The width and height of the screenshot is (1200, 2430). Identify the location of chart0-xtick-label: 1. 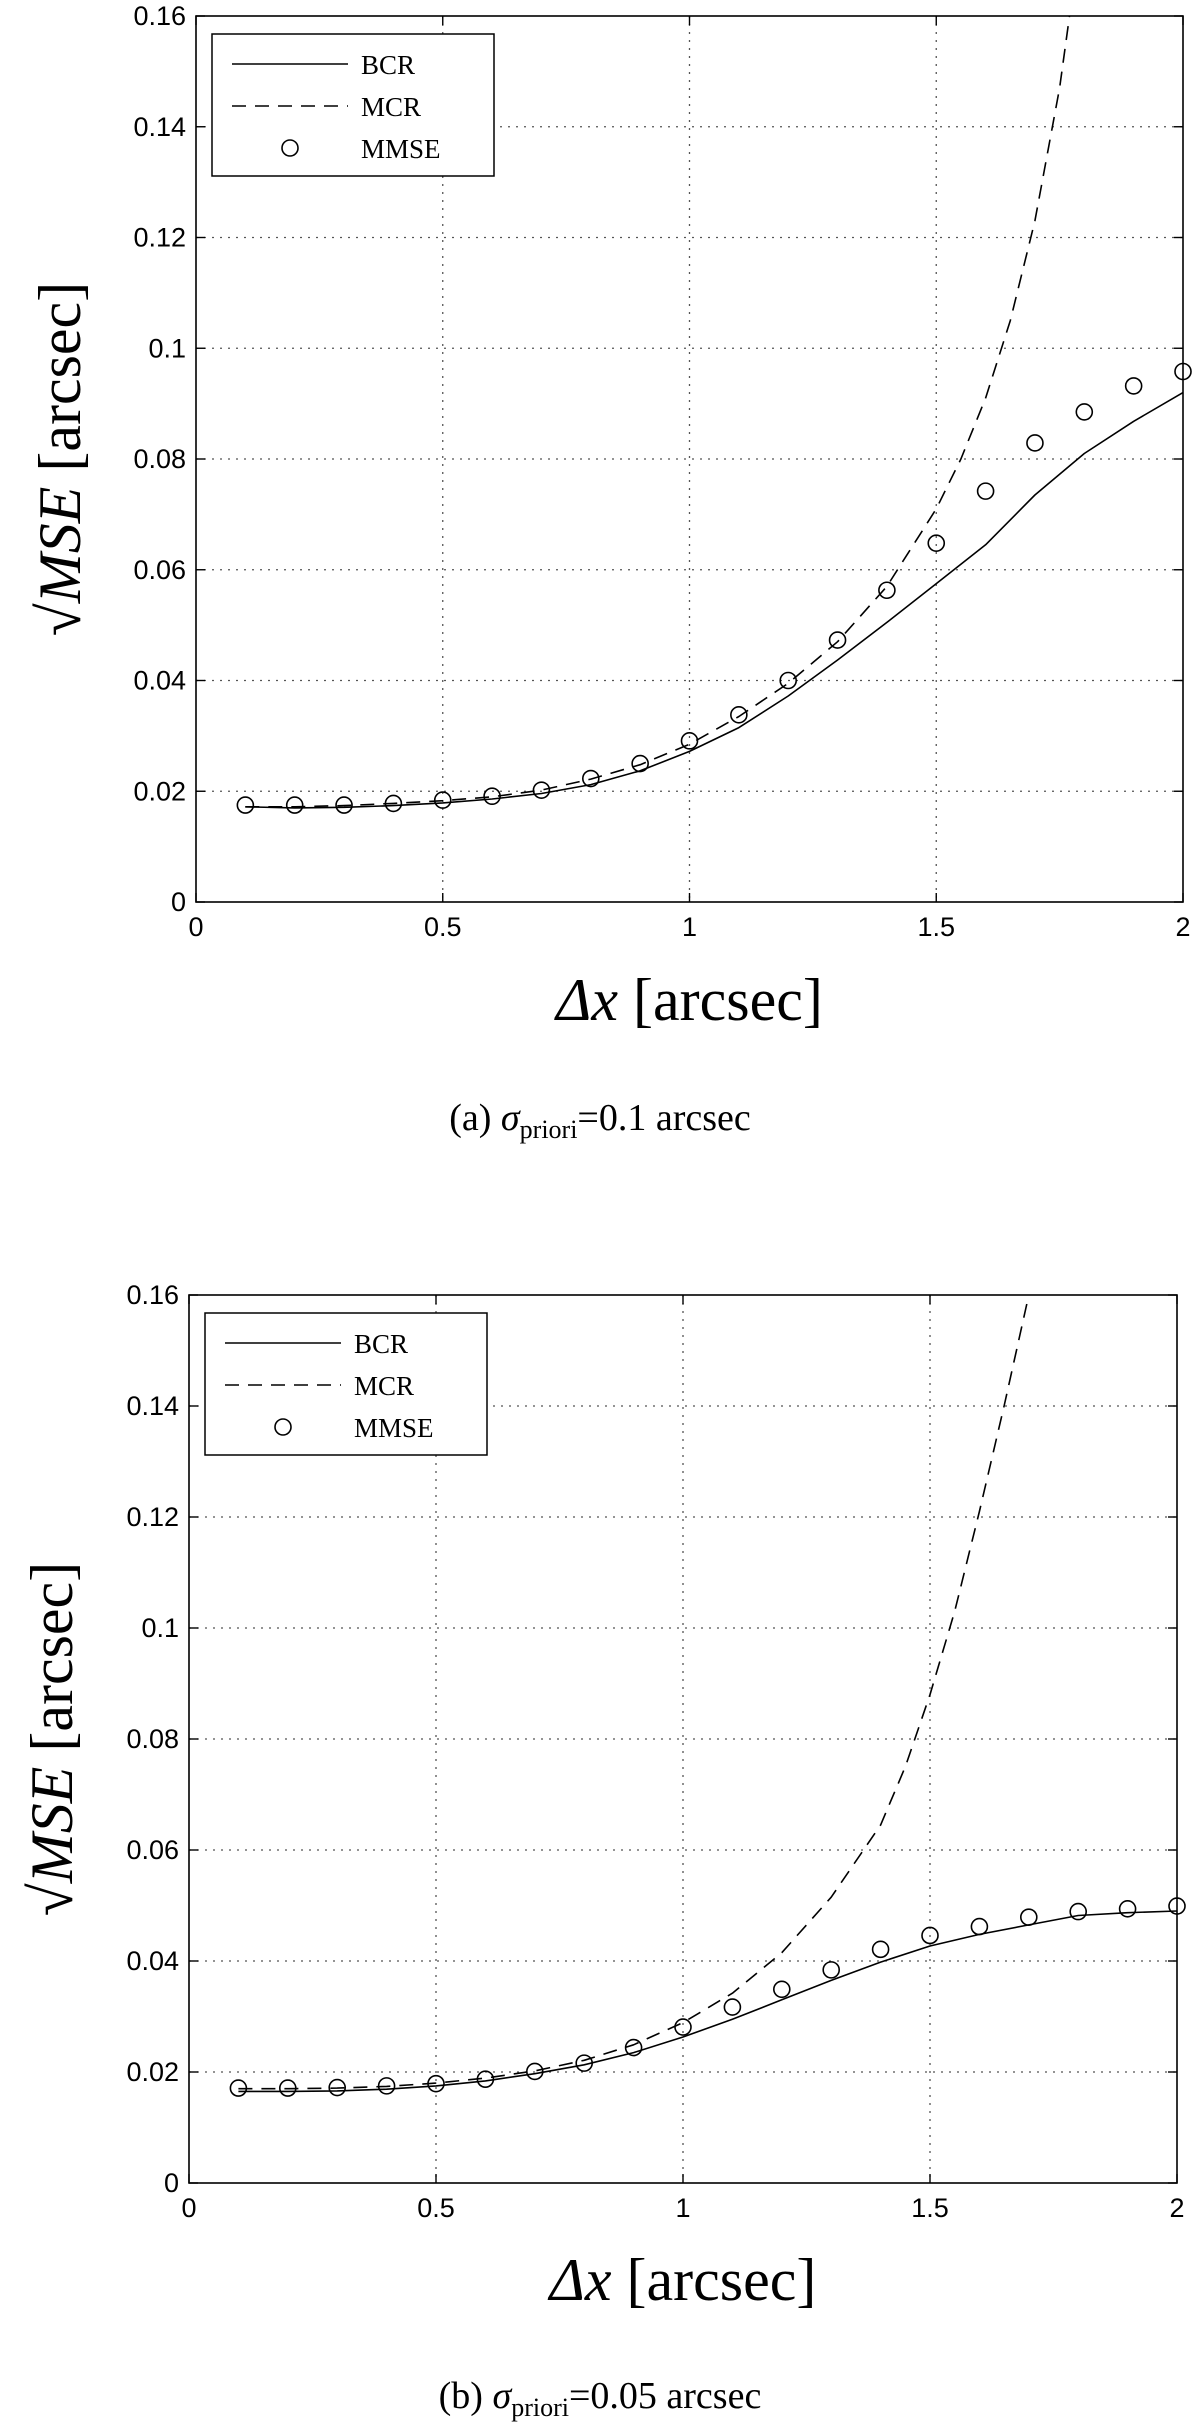
(689, 927).